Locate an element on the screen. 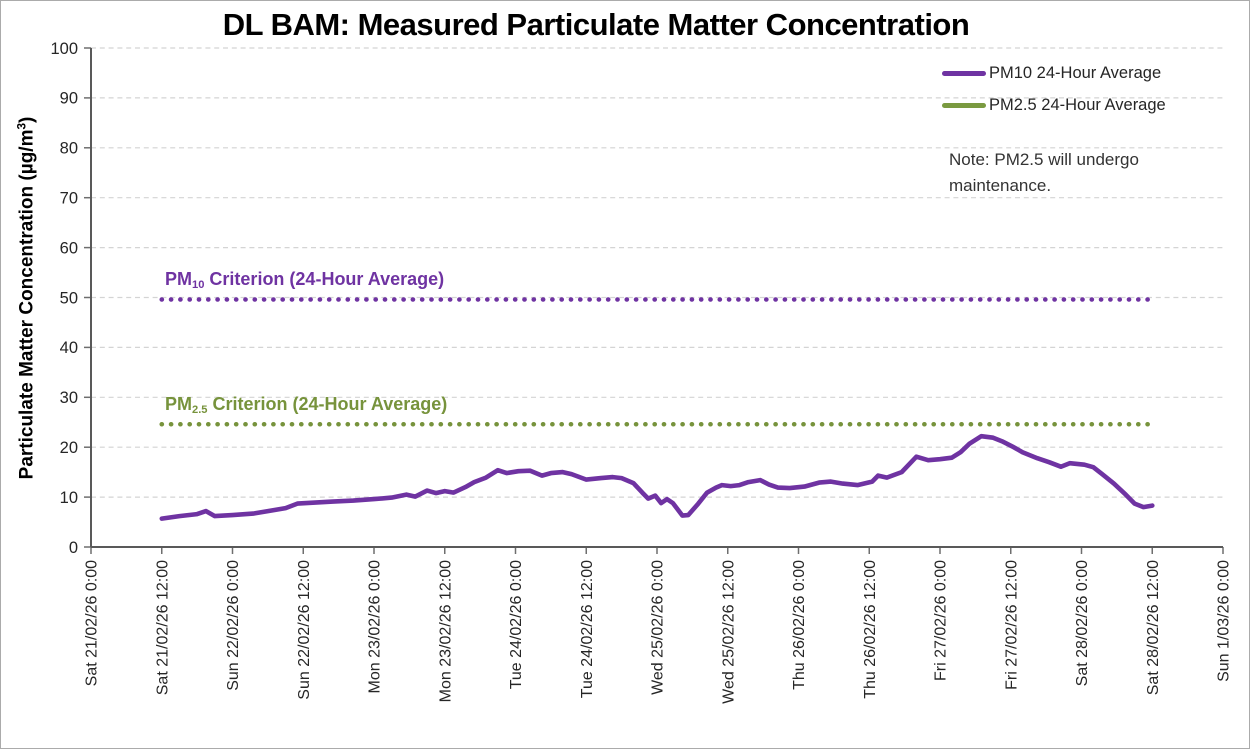 This screenshot has height=749, width=1250. x-tick-label: Thu 26/02/26 0:00 is located at coordinates (799, 625).